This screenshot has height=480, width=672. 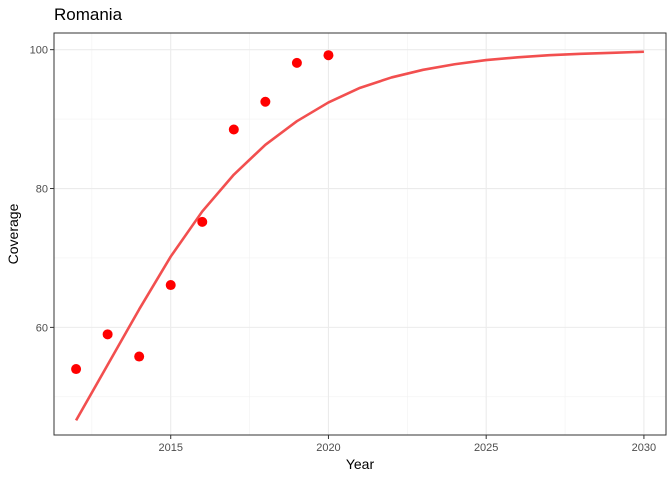 I want to click on data-point-2019, so click(x=296, y=62).